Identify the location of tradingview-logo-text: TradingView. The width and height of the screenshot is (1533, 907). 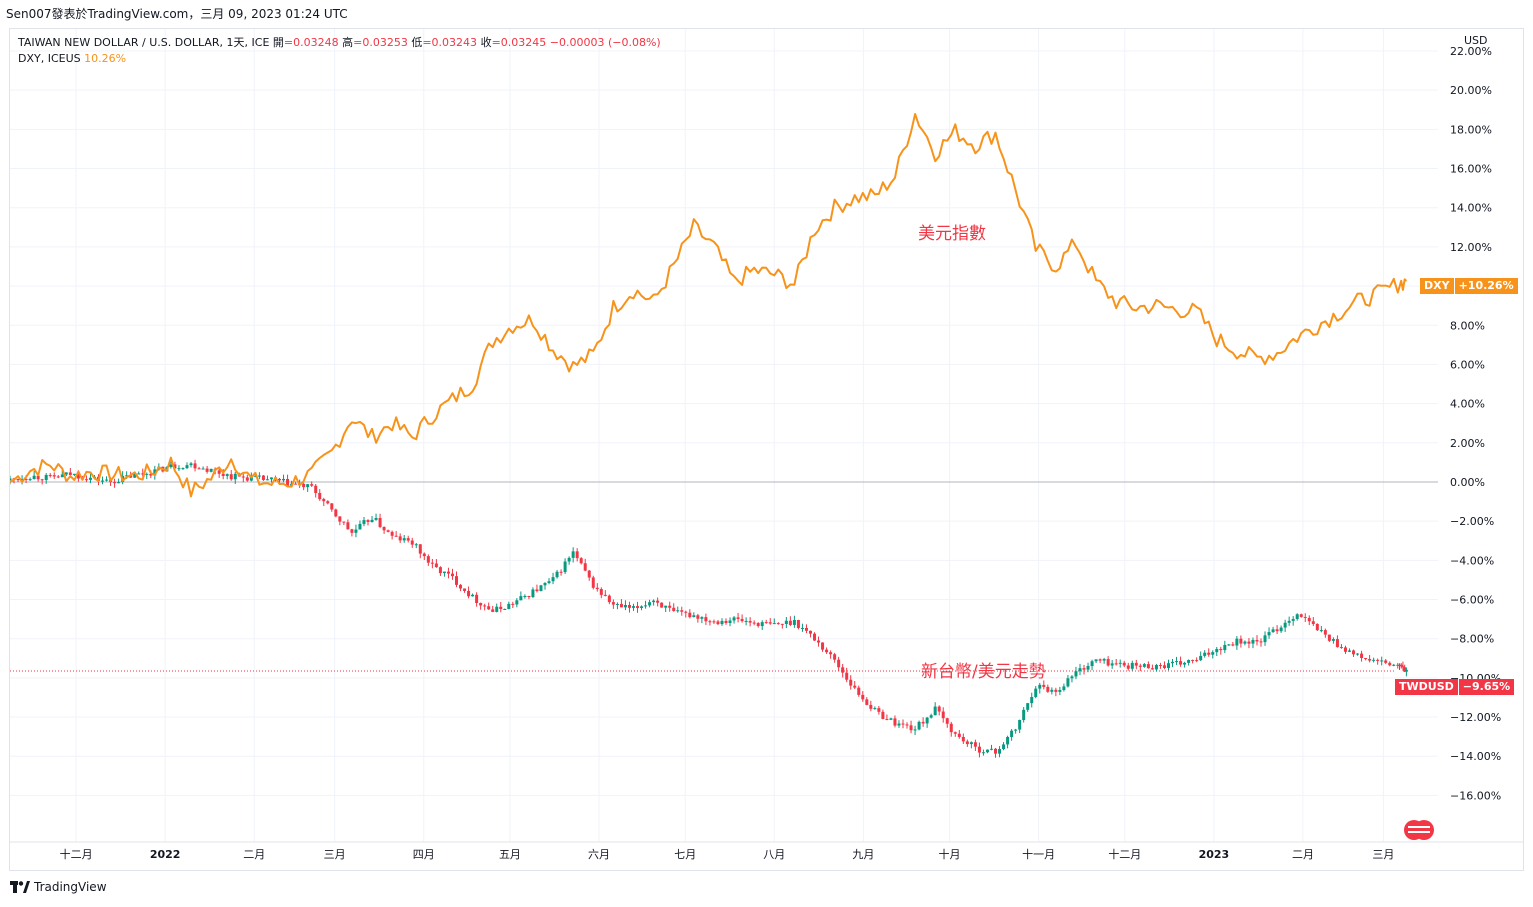
(70, 887).